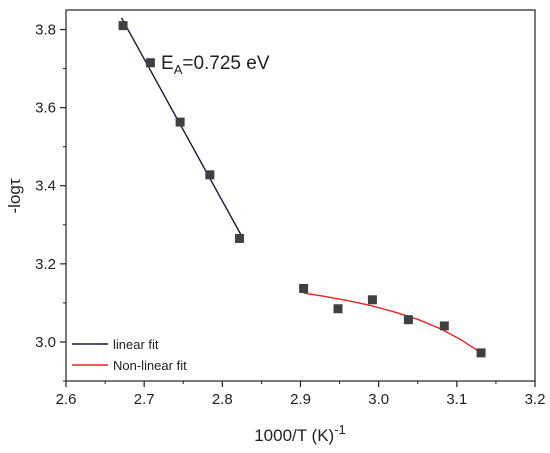 This screenshot has height=453, width=550. I want to click on legend: linear fit Non-linear fit, so click(129, 355).